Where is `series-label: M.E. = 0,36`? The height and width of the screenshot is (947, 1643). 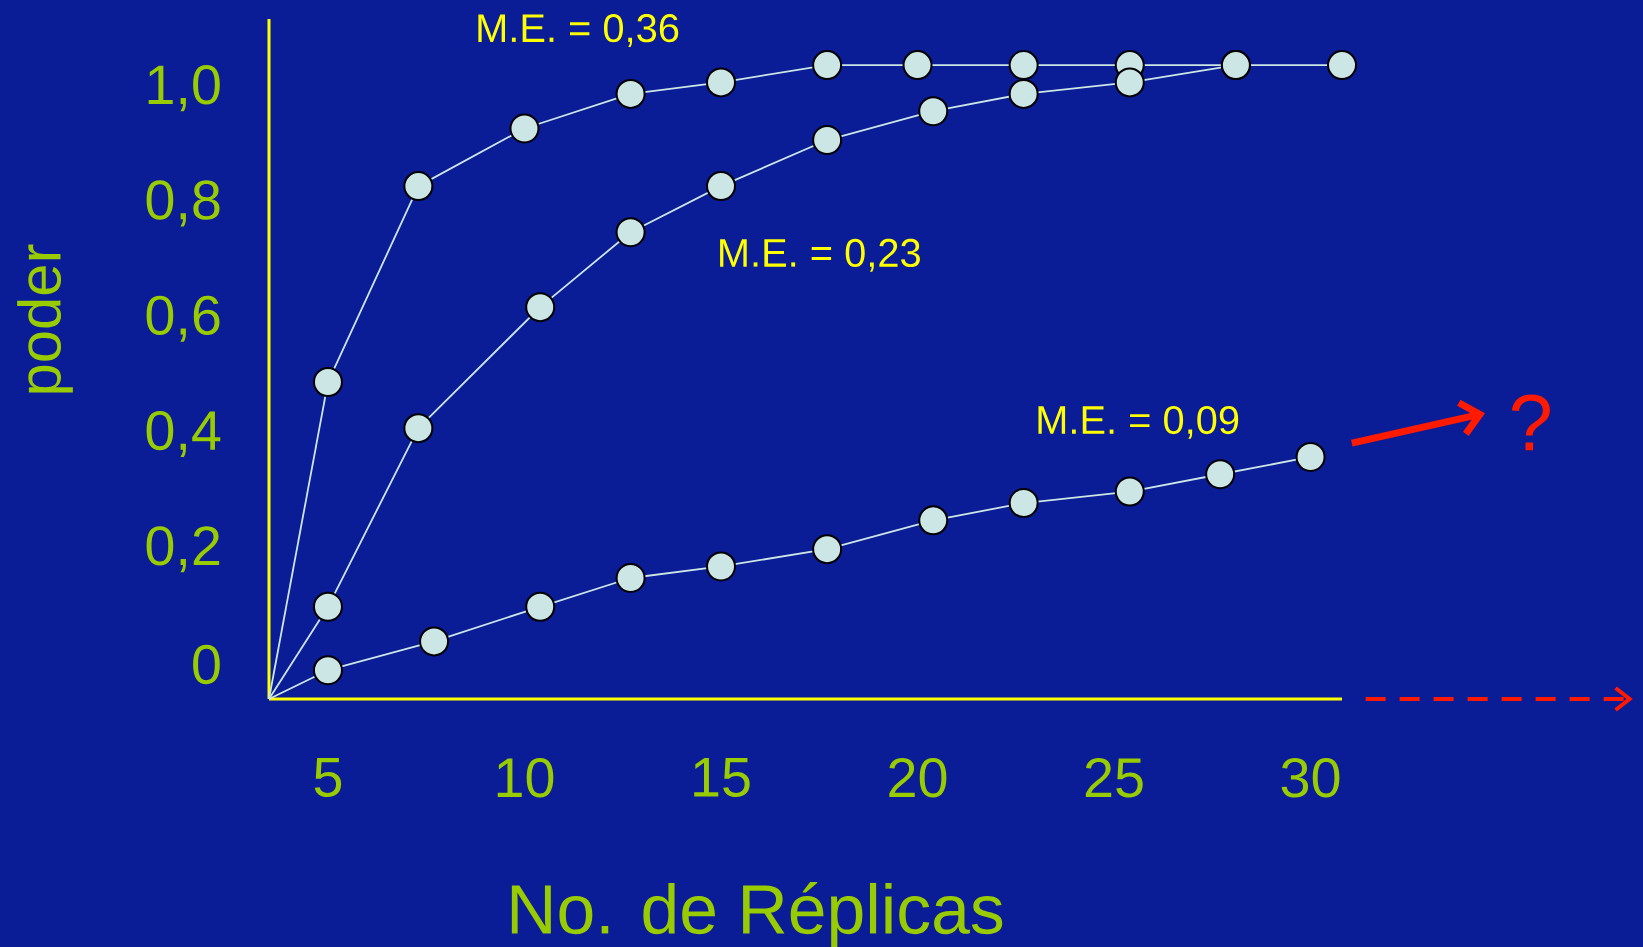
series-label: M.E. = 0,36 is located at coordinates (578, 30).